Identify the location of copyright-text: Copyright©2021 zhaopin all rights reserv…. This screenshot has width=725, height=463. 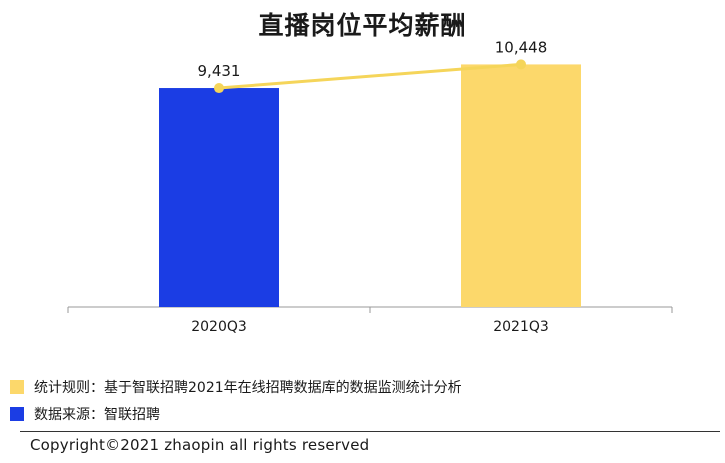
(200, 445).